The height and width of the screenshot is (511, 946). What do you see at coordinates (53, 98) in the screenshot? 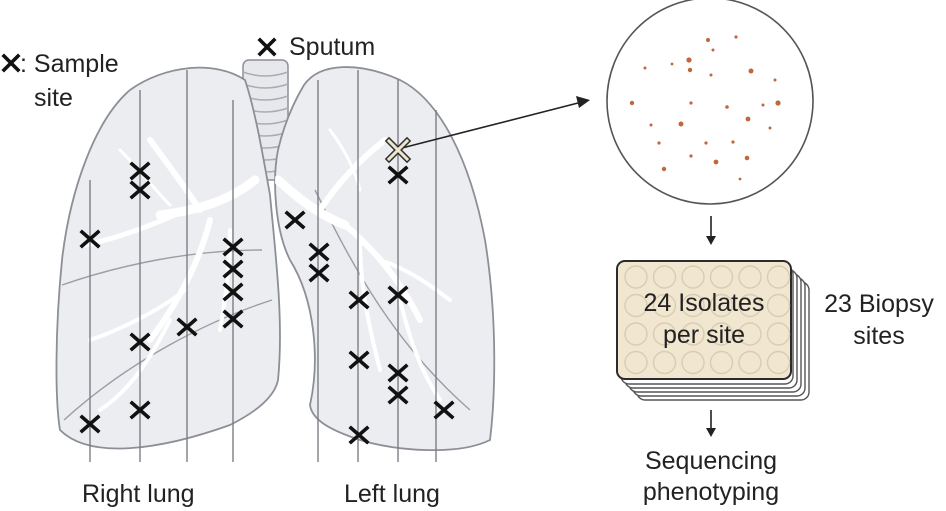
I see `legend-label-line2: site` at bounding box center [53, 98].